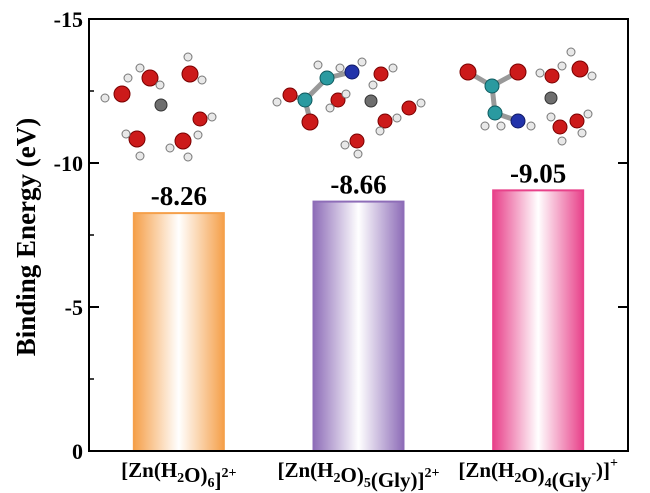 The height and width of the screenshot is (493, 650). Describe the element at coordinates (178, 475) in the screenshot. I see `category-label-1: [Zn(H2O)6]2+` at that location.